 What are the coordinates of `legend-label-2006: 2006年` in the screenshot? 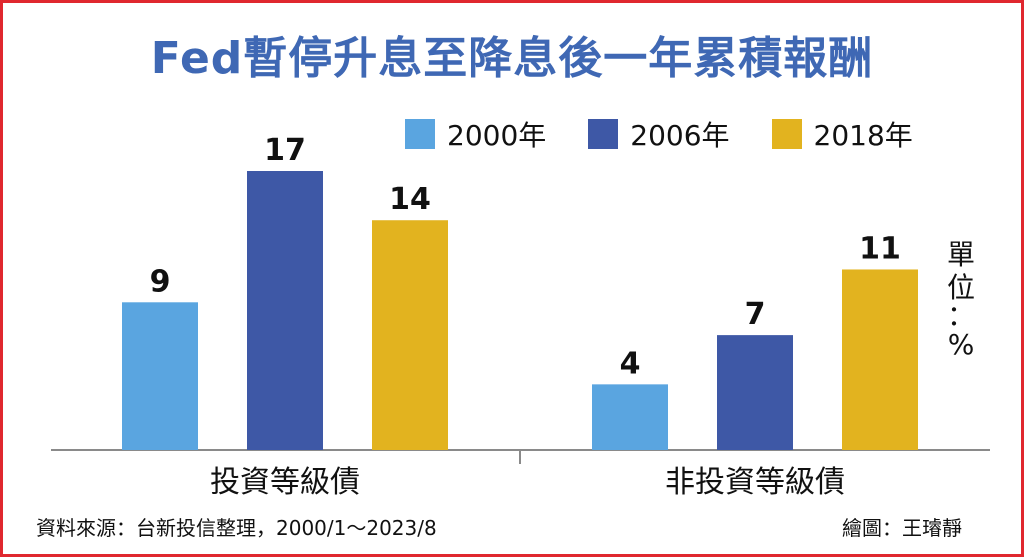 It's located at (680, 135).